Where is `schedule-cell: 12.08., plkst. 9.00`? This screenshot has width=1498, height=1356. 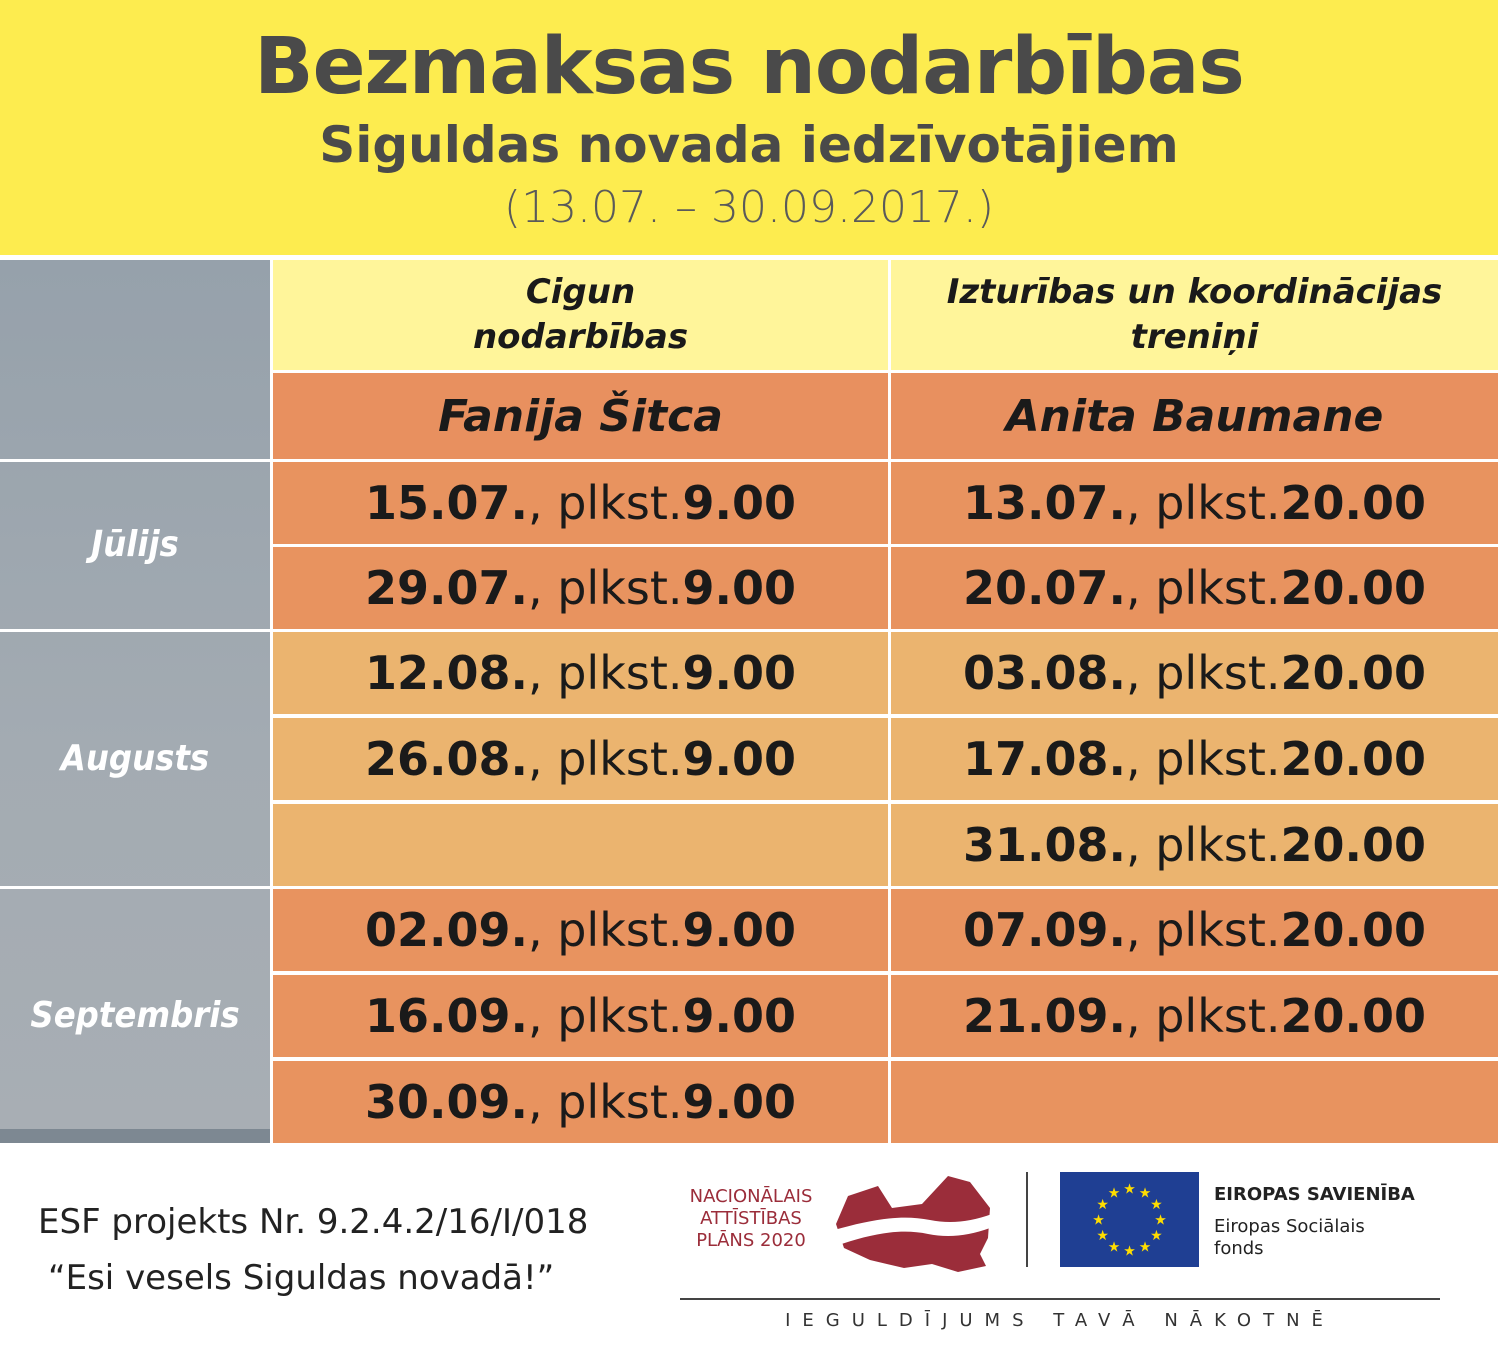 schedule-cell: 12.08., plkst. 9.00 is located at coordinates (580, 673).